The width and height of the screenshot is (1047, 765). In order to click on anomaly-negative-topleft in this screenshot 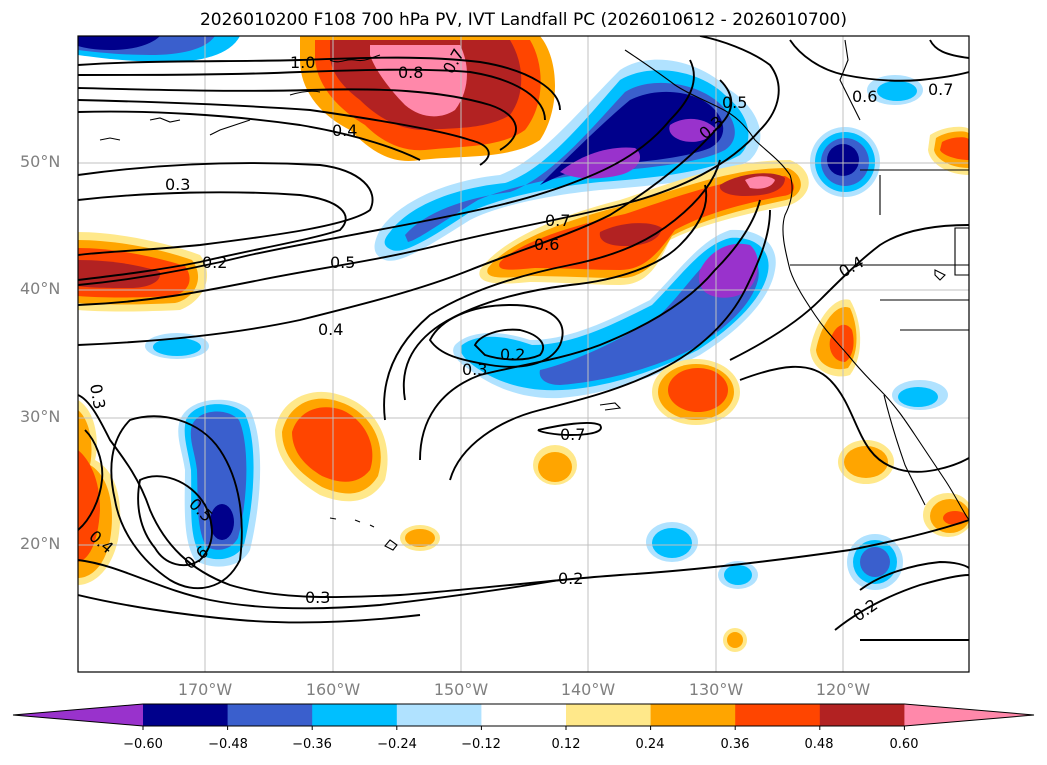, I will do `click(159, 49)`.